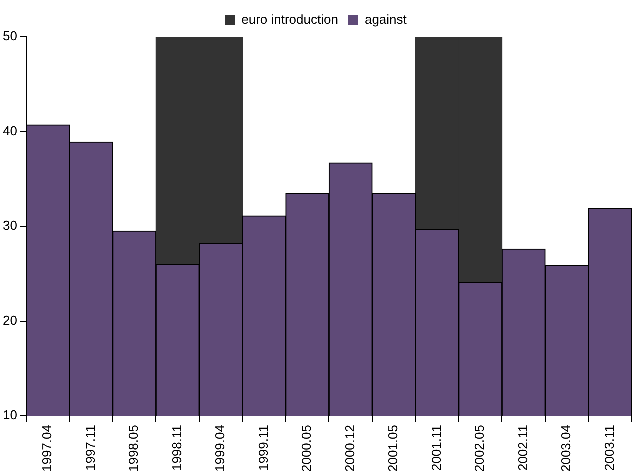 The width and height of the screenshot is (634, 475). I want to click on y-tick-label: 50, so click(10, 36).